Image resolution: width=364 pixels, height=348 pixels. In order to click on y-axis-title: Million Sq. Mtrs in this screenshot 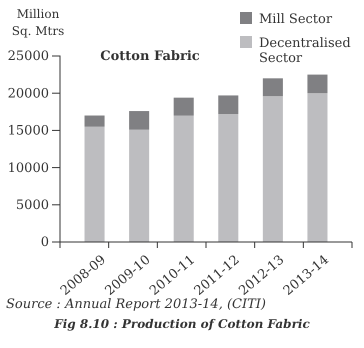, I will do `click(38, 22)`.